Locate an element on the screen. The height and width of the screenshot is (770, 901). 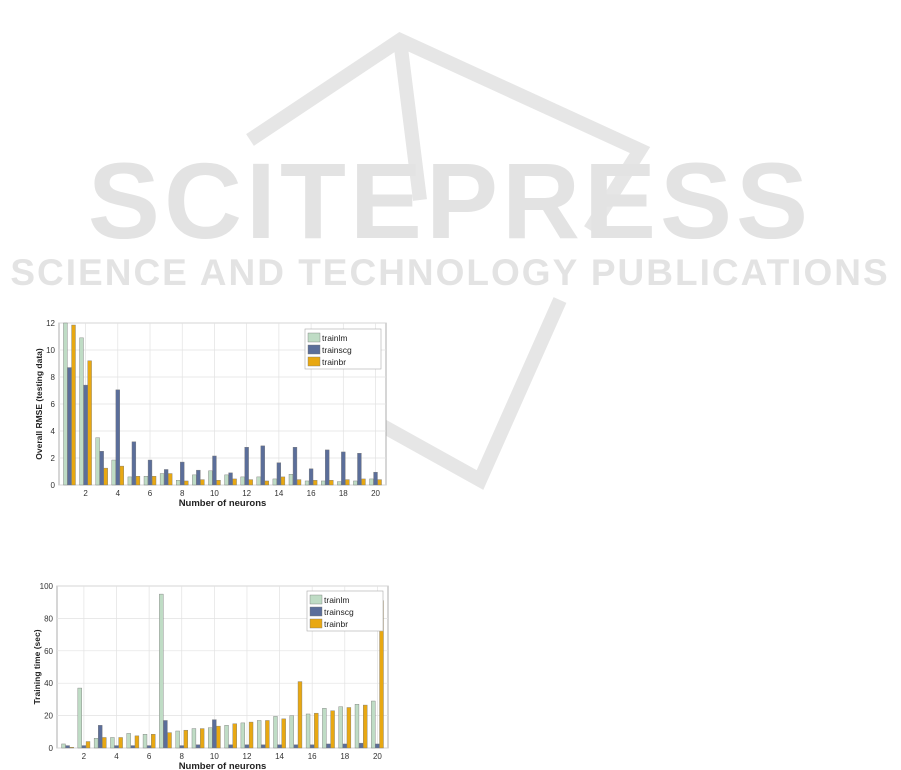
x-axis-label: Number of neurons is located at coordinates (223, 503).